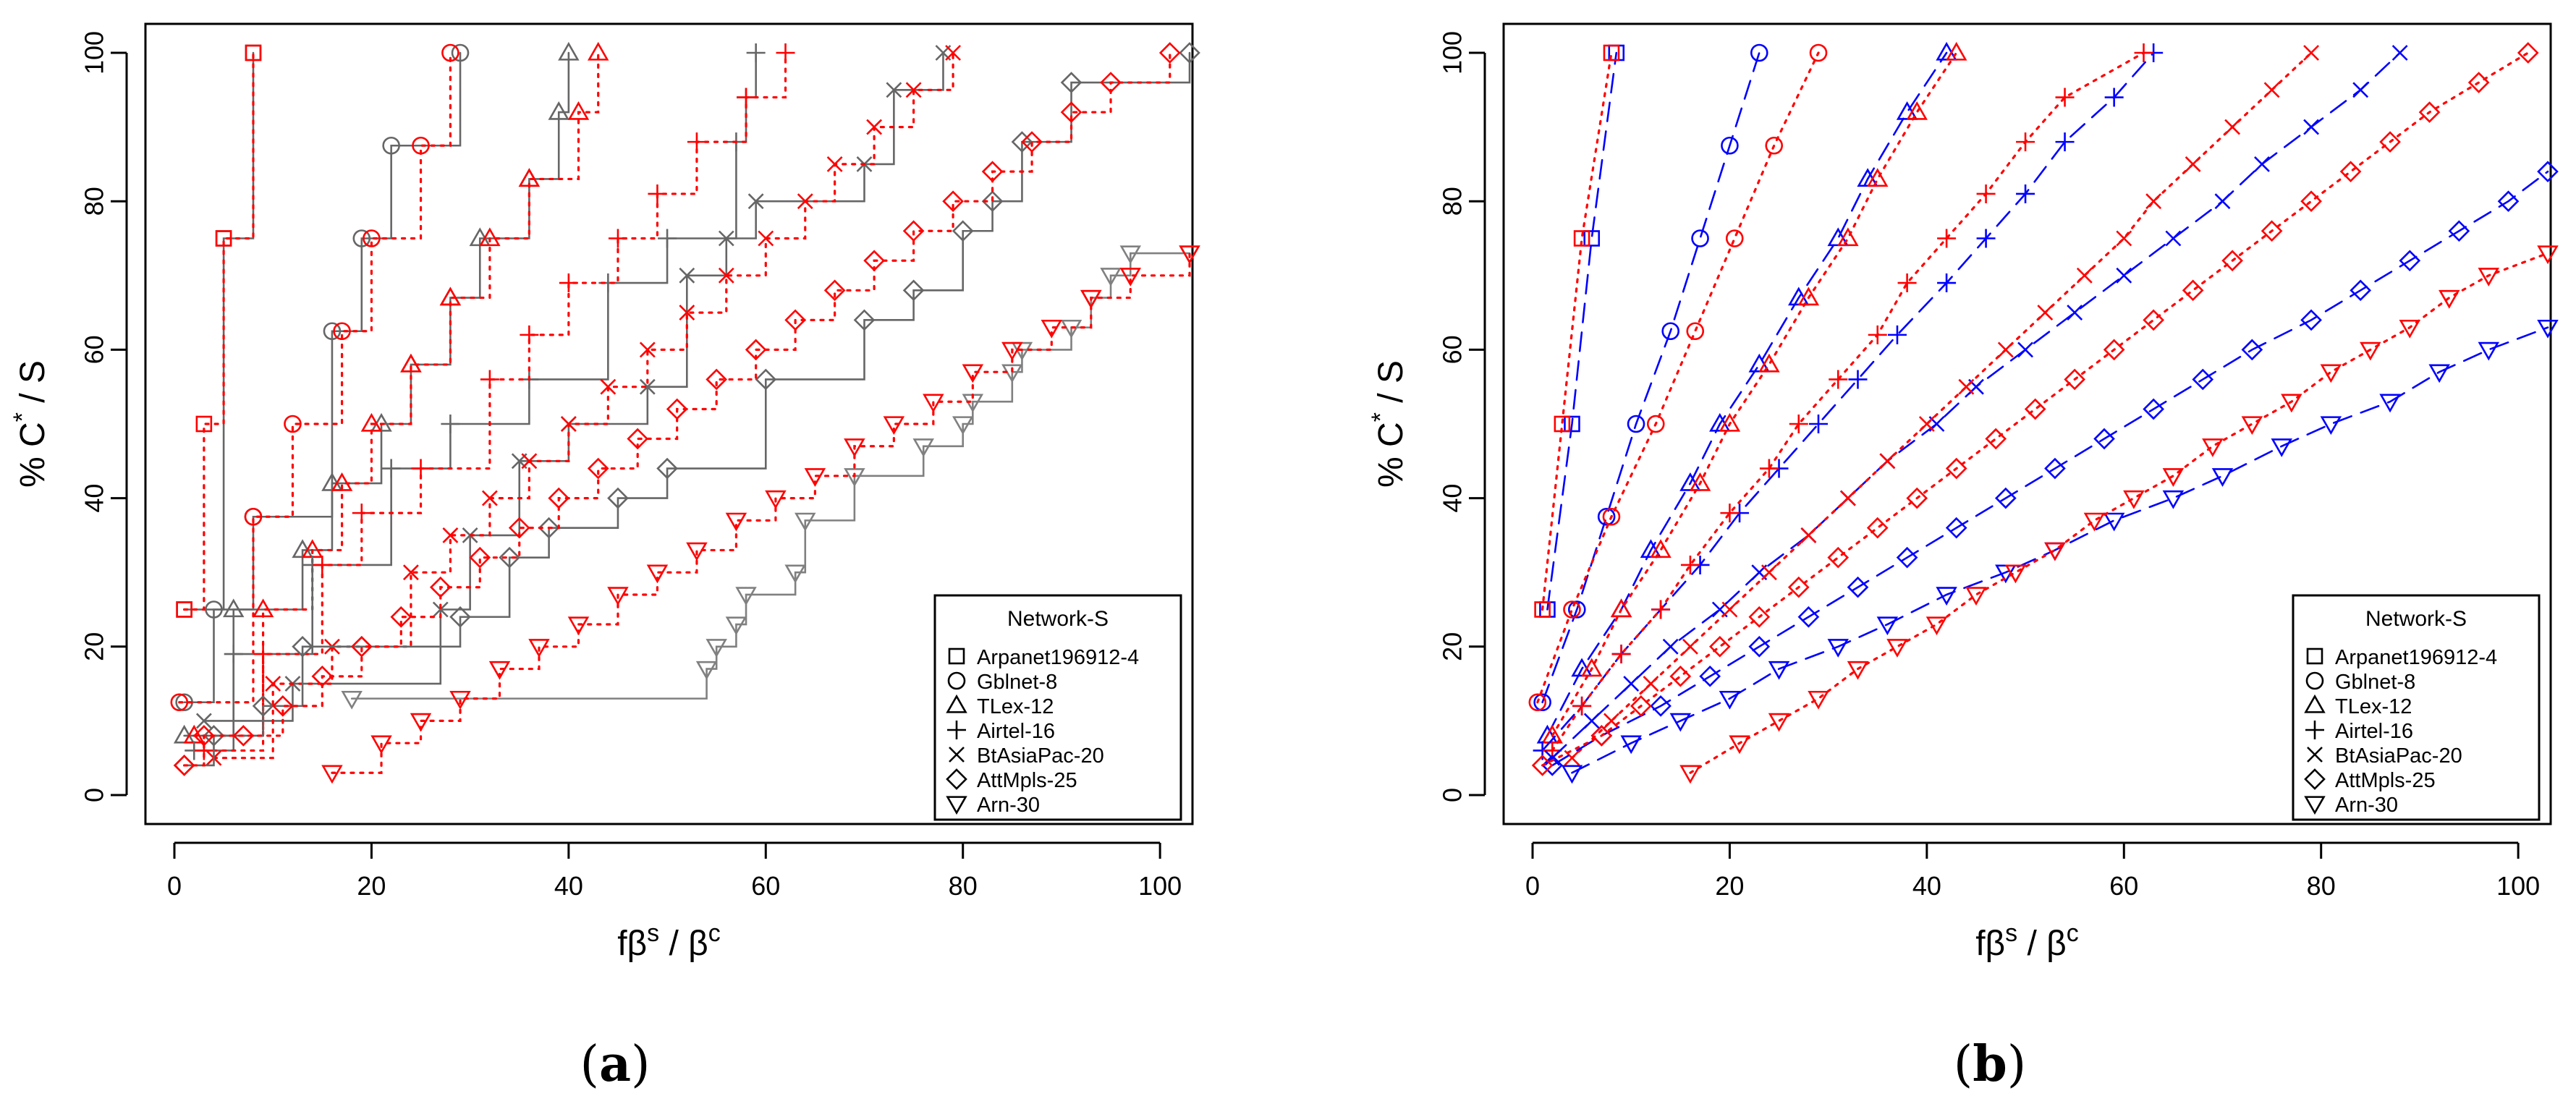  What do you see at coordinates (1452, 349) in the screenshot?
I see `y-tick-label: 60` at bounding box center [1452, 349].